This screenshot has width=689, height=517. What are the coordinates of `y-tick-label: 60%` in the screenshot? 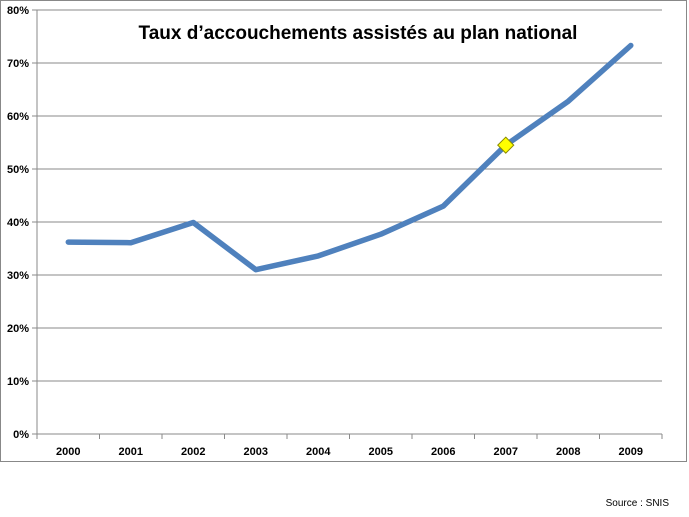 It's located at (18, 117).